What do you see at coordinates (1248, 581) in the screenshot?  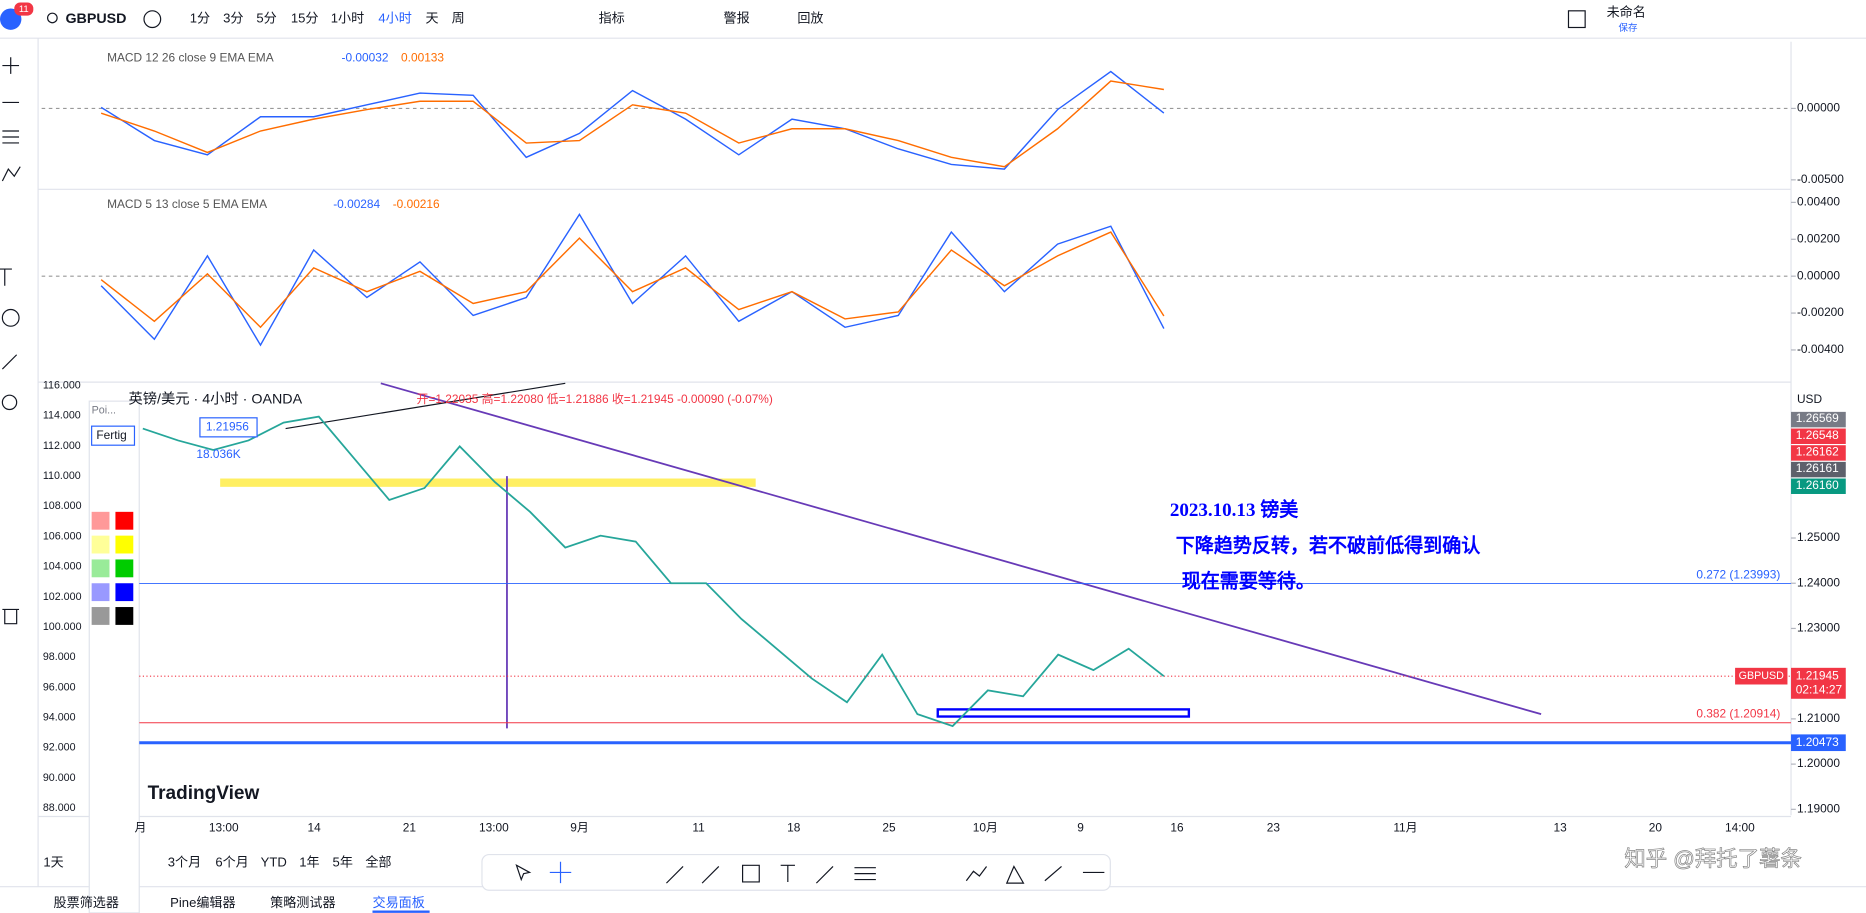 I see `annotation: 现在需要等待。` at bounding box center [1248, 581].